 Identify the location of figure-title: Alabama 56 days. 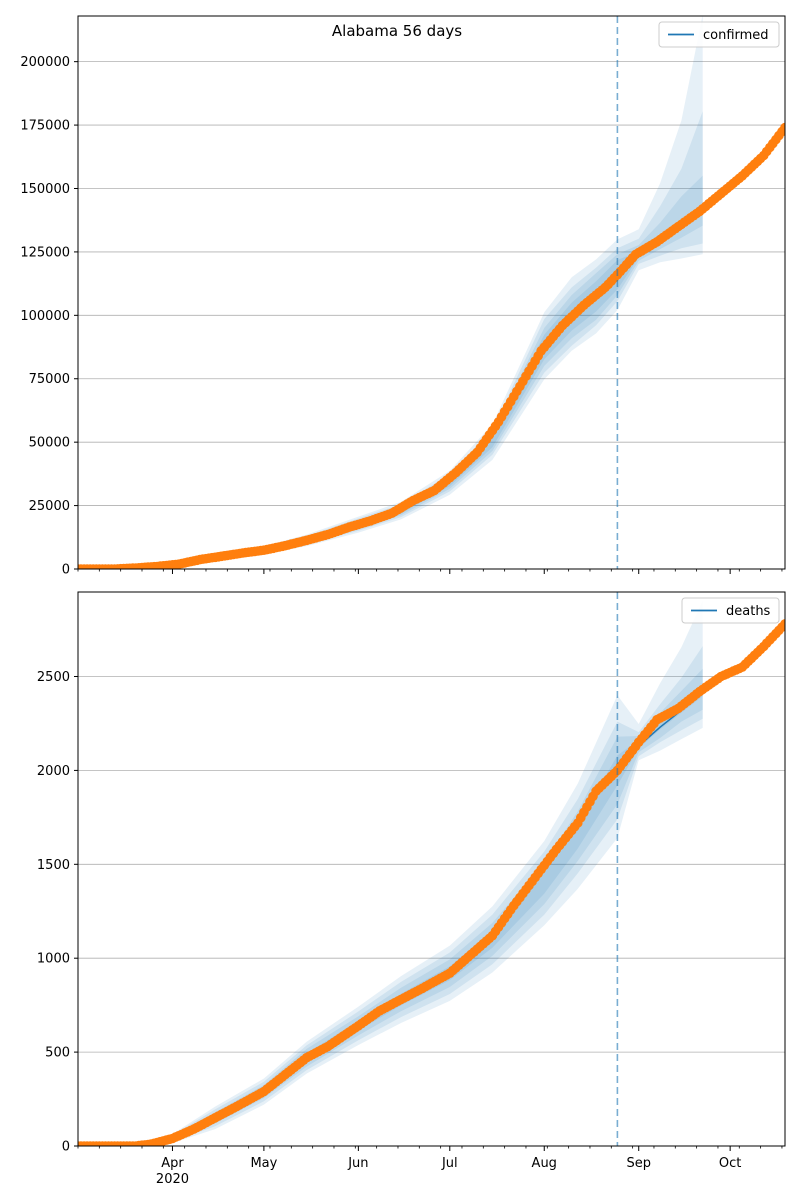
(397, 31).